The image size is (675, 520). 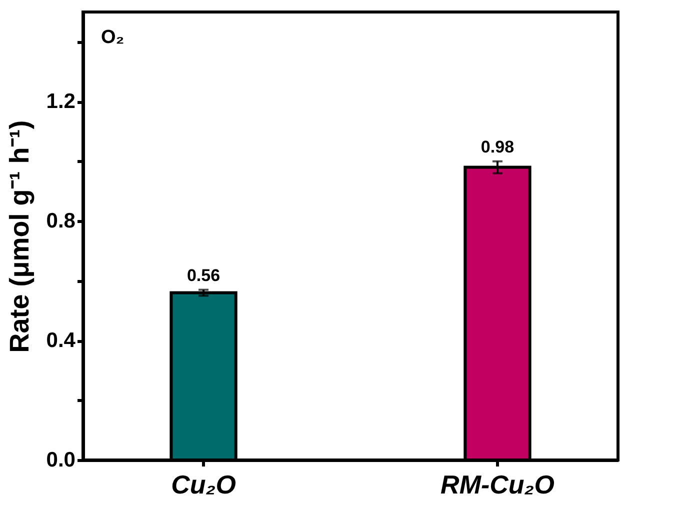 I want to click on y-axis-title: Rate (μmol g⁻¹ h⁻¹), so click(x=19, y=236).